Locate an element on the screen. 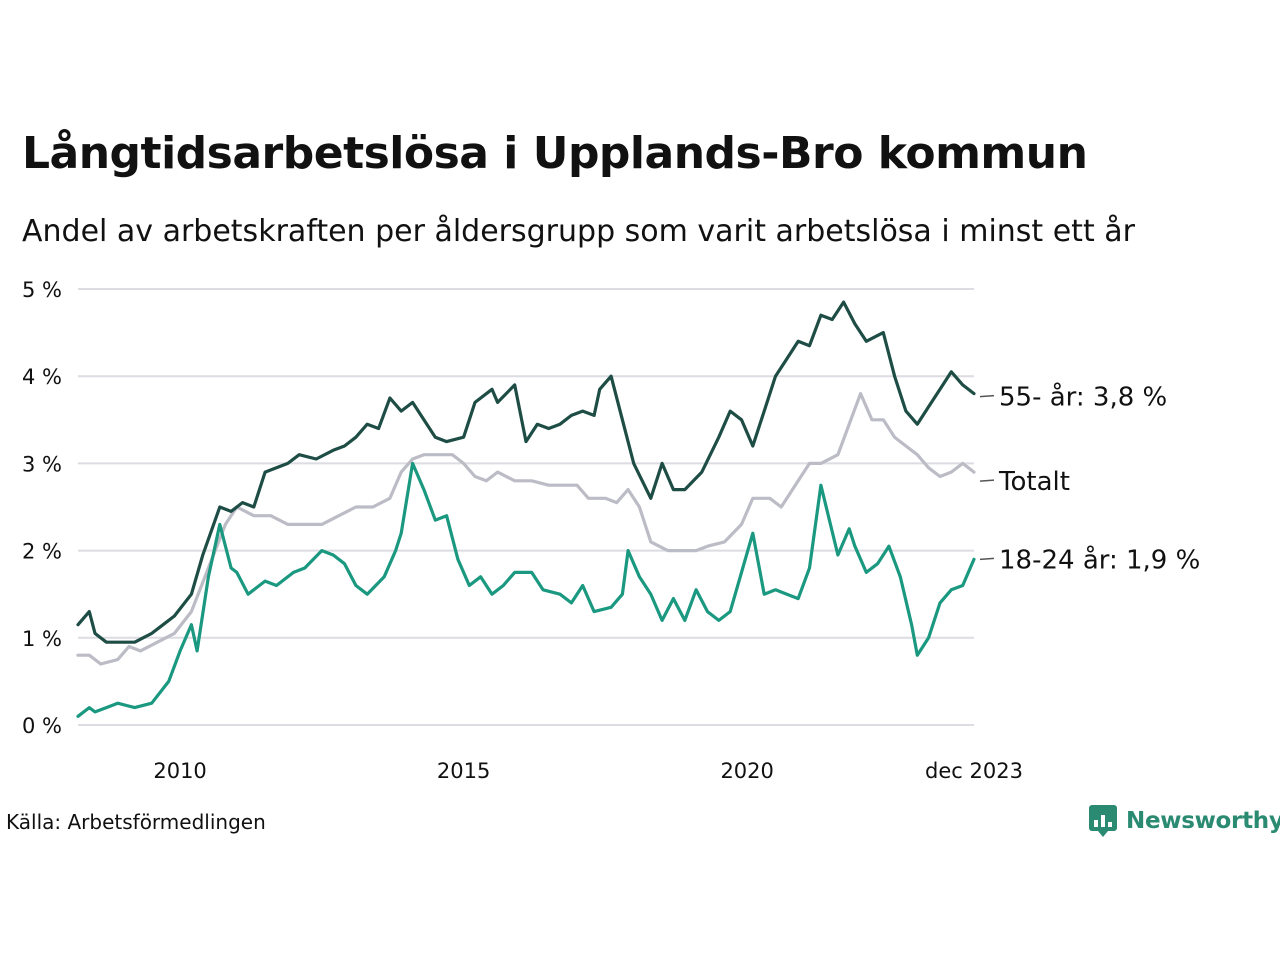 This screenshot has width=1280, height=960. chart-title: Långtidsarbetslösa i Upplands-Bro kommun is located at coordinates (555, 153).